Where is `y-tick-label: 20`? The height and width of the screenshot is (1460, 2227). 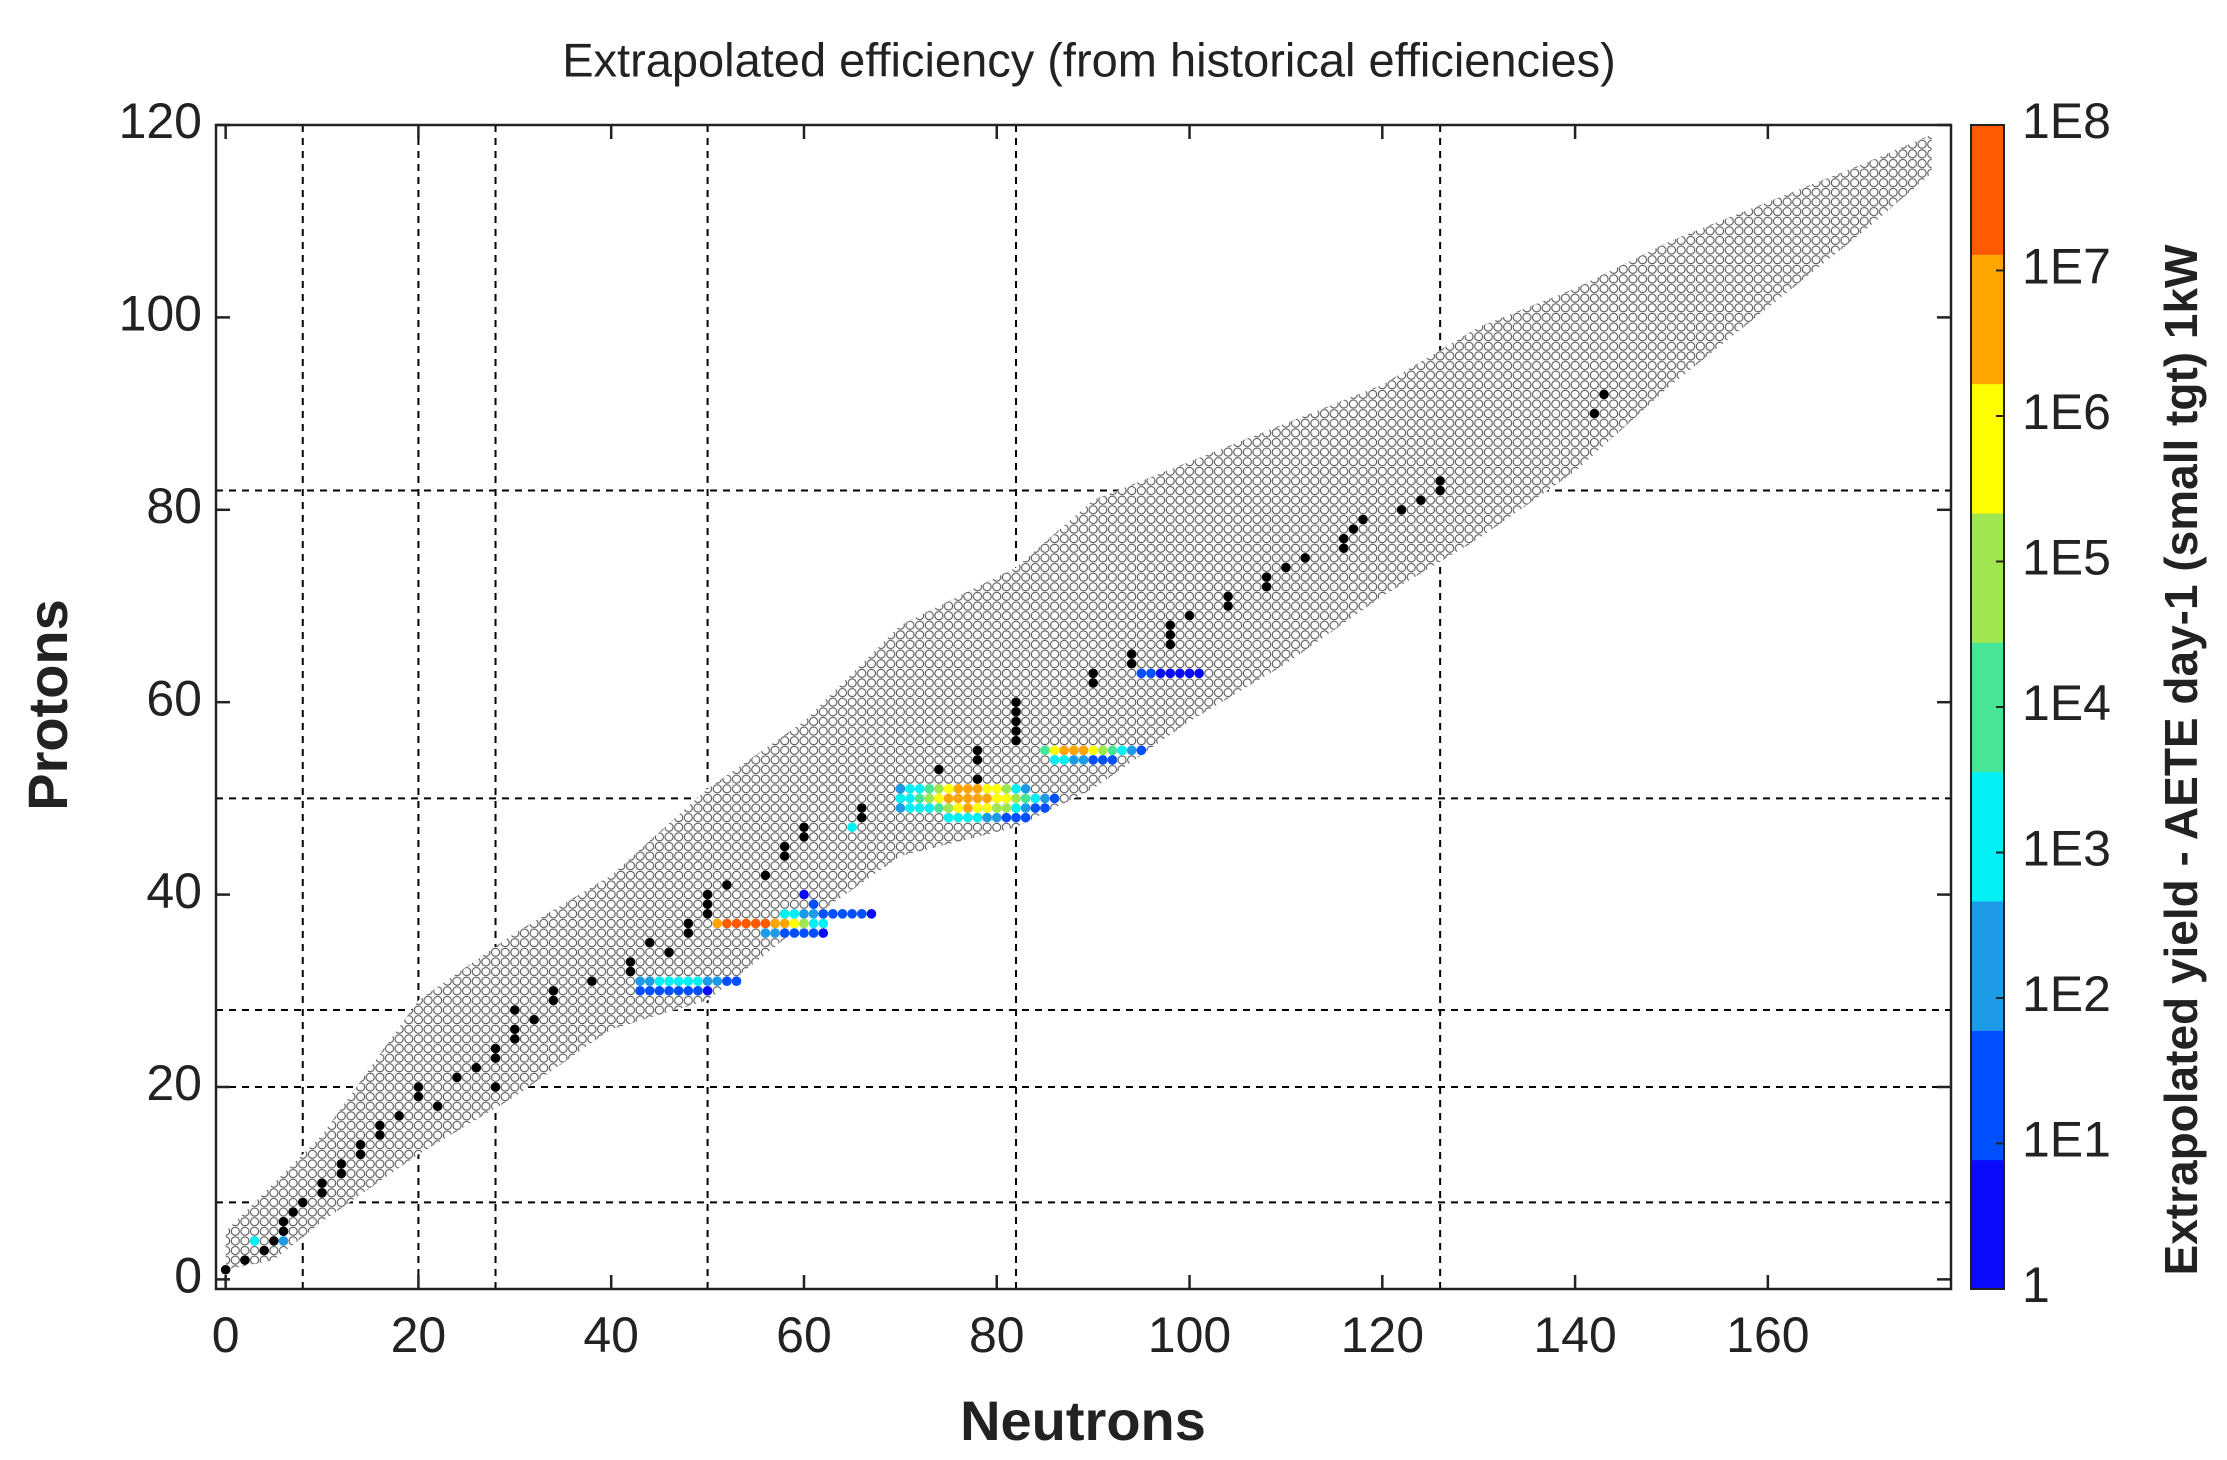
y-tick-label: 20 is located at coordinates (174, 1083).